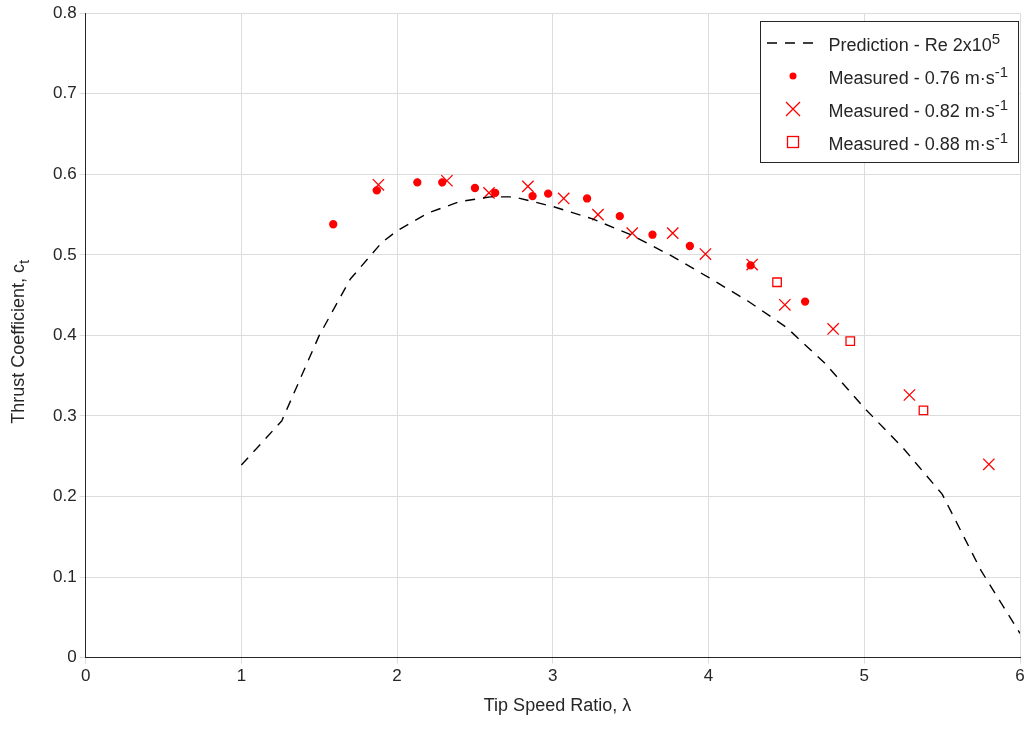 Image resolution: width=1031 pixels, height=730 pixels. Describe the element at coordinates (557, 705) in the screenshot. I see `x-axis-title: Tip Speed Ratio, λ` at that location.